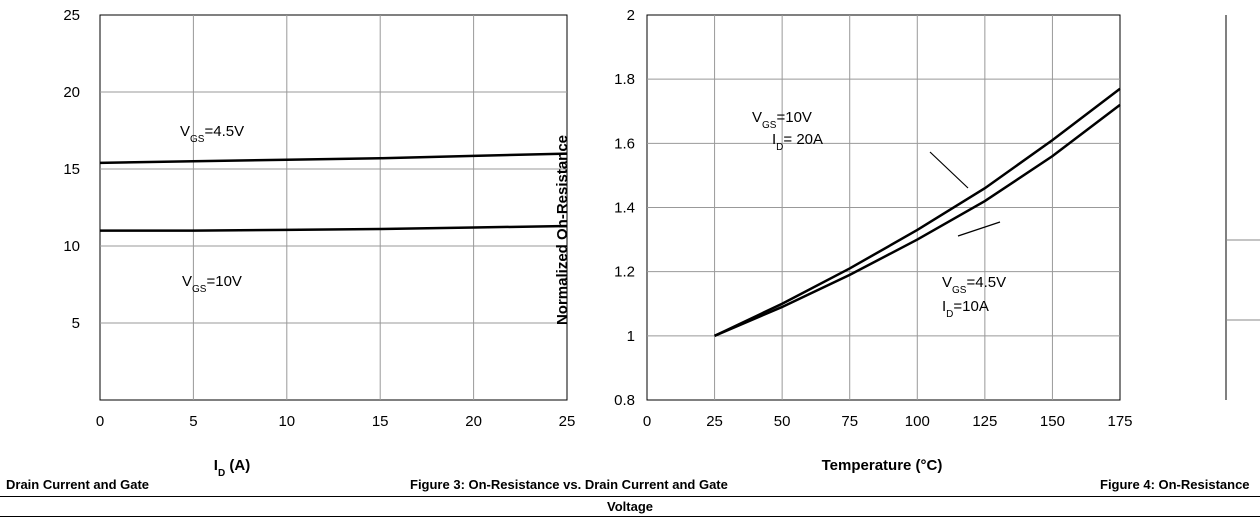 This screenshot has width=1260, height=524. Describe the element at coordinates (1119, 421) in the screenshot. I see `chart2-x-tick-label: 175` at that location.